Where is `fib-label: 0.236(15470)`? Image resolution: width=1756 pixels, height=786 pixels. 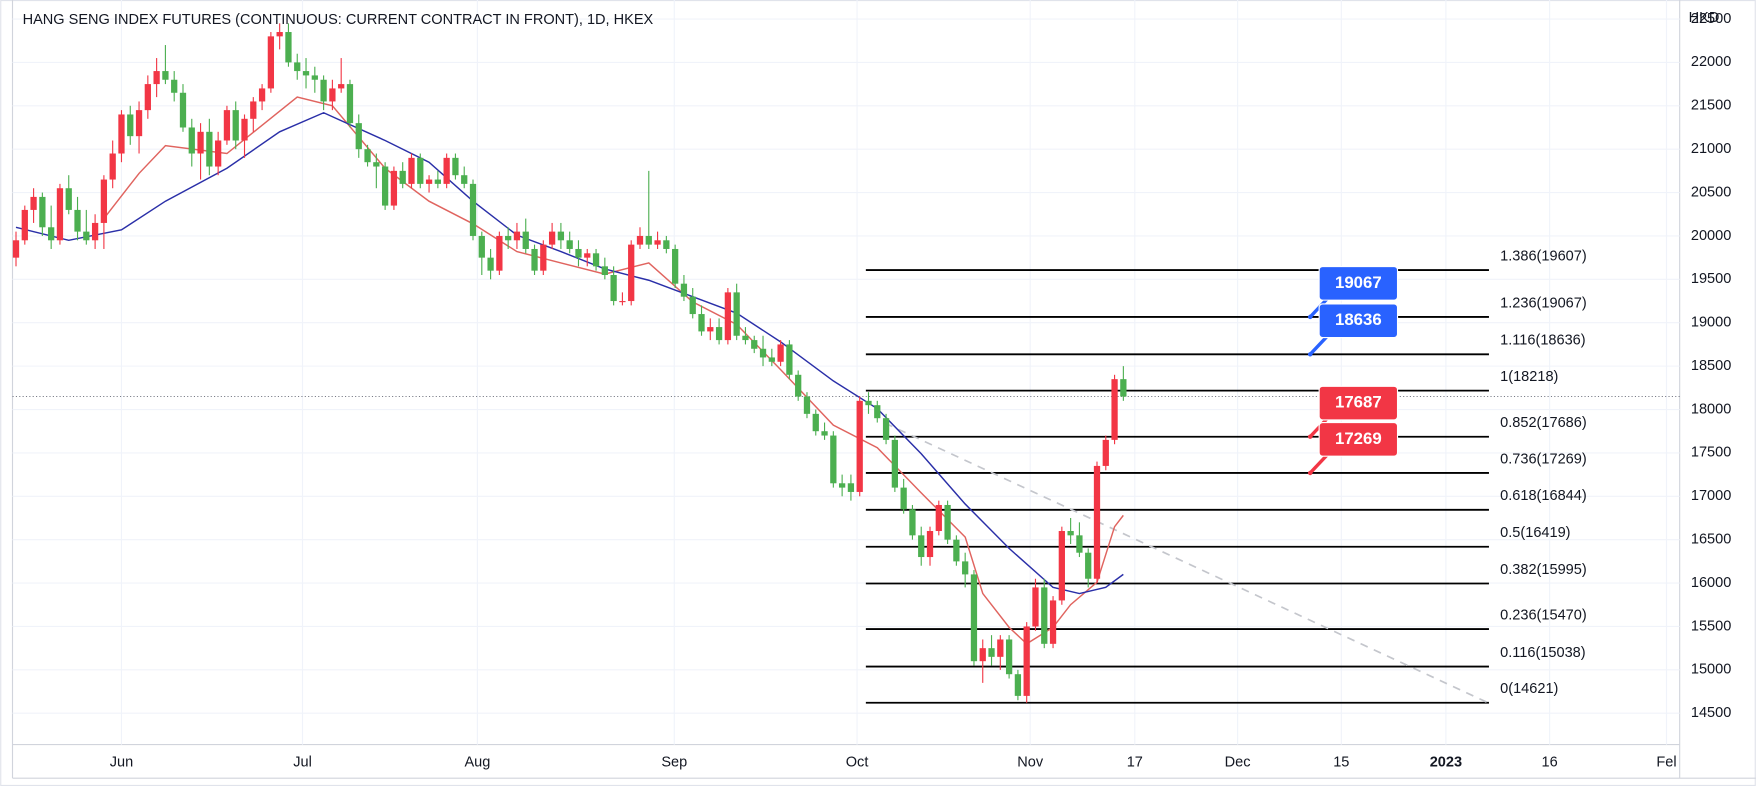 fib-label: 0.236(15470) is located at coordinates (1543, 615).